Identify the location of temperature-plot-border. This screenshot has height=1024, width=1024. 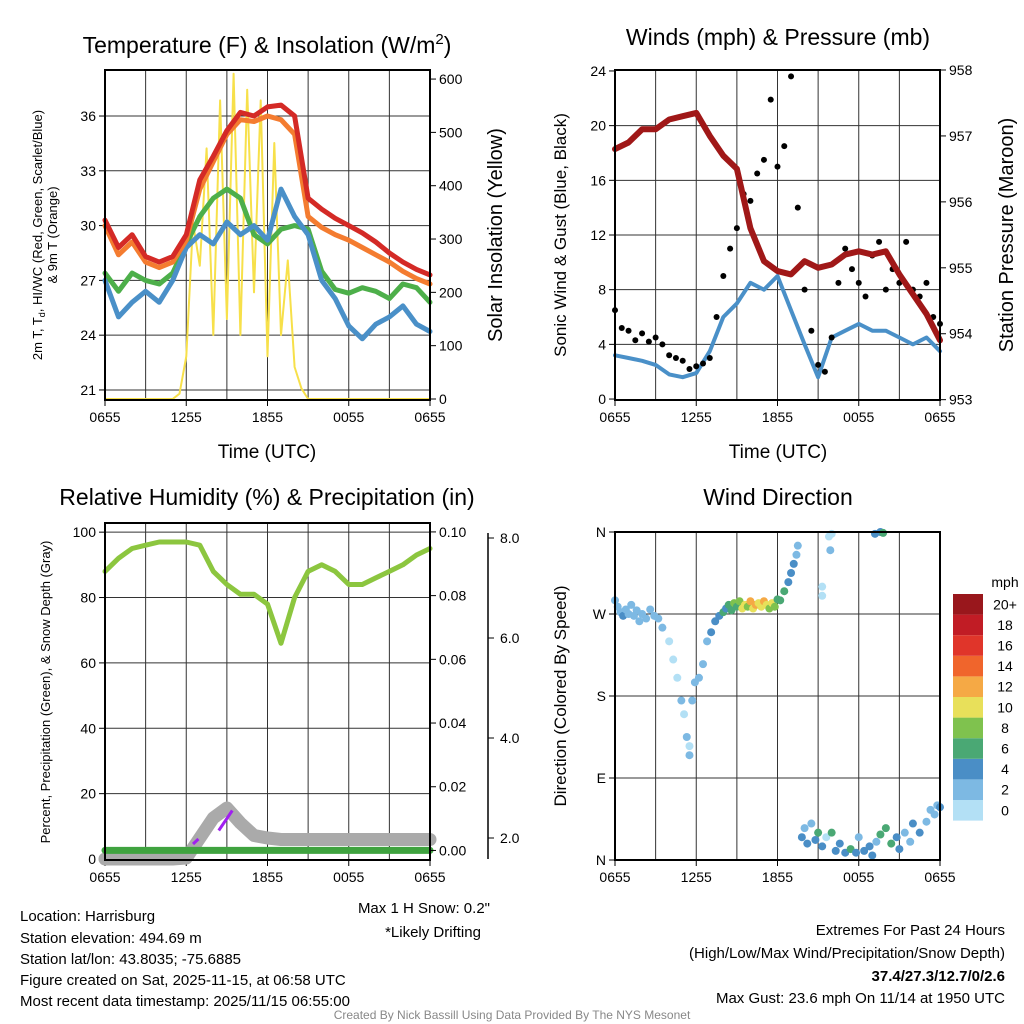
(267, 235).